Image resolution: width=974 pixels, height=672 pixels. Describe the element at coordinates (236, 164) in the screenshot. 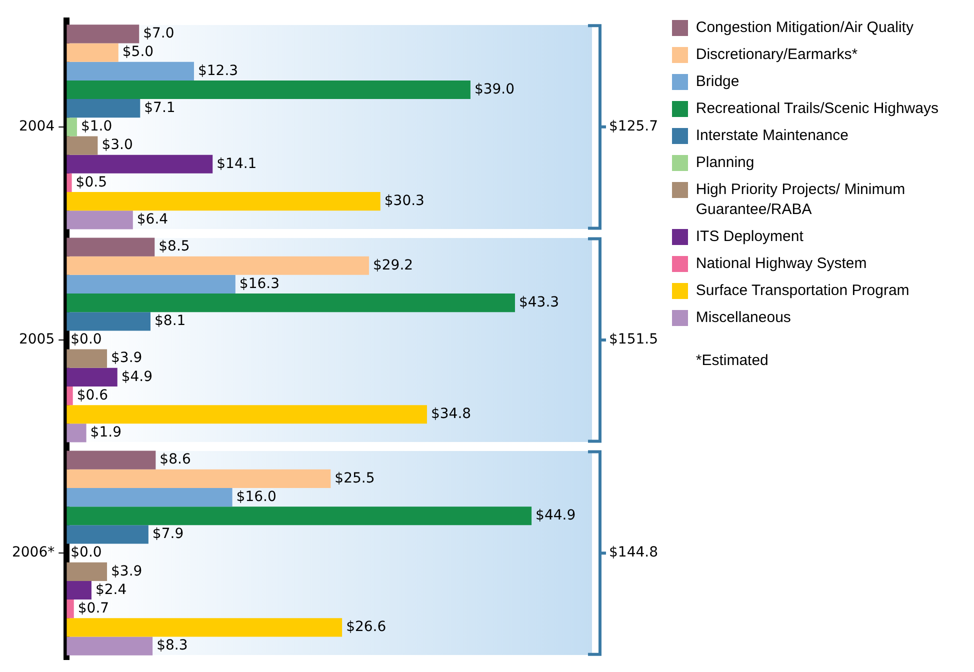

I see `data-label: $14.1` at that location.